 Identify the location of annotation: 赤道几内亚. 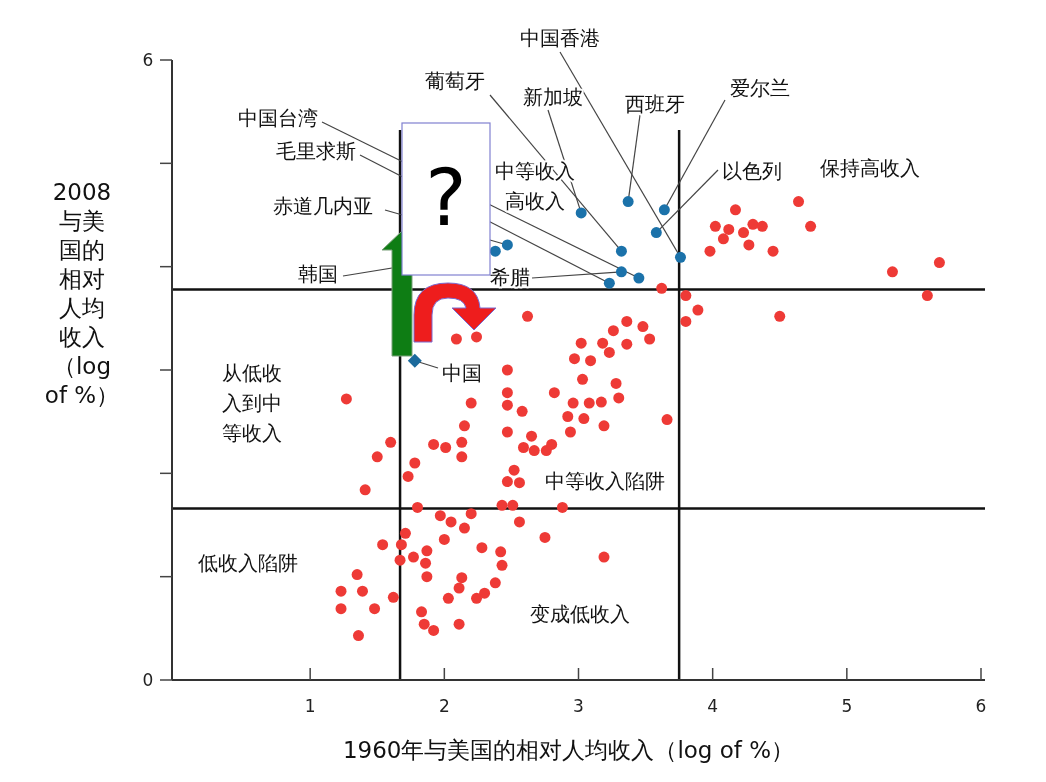
(323, 206).